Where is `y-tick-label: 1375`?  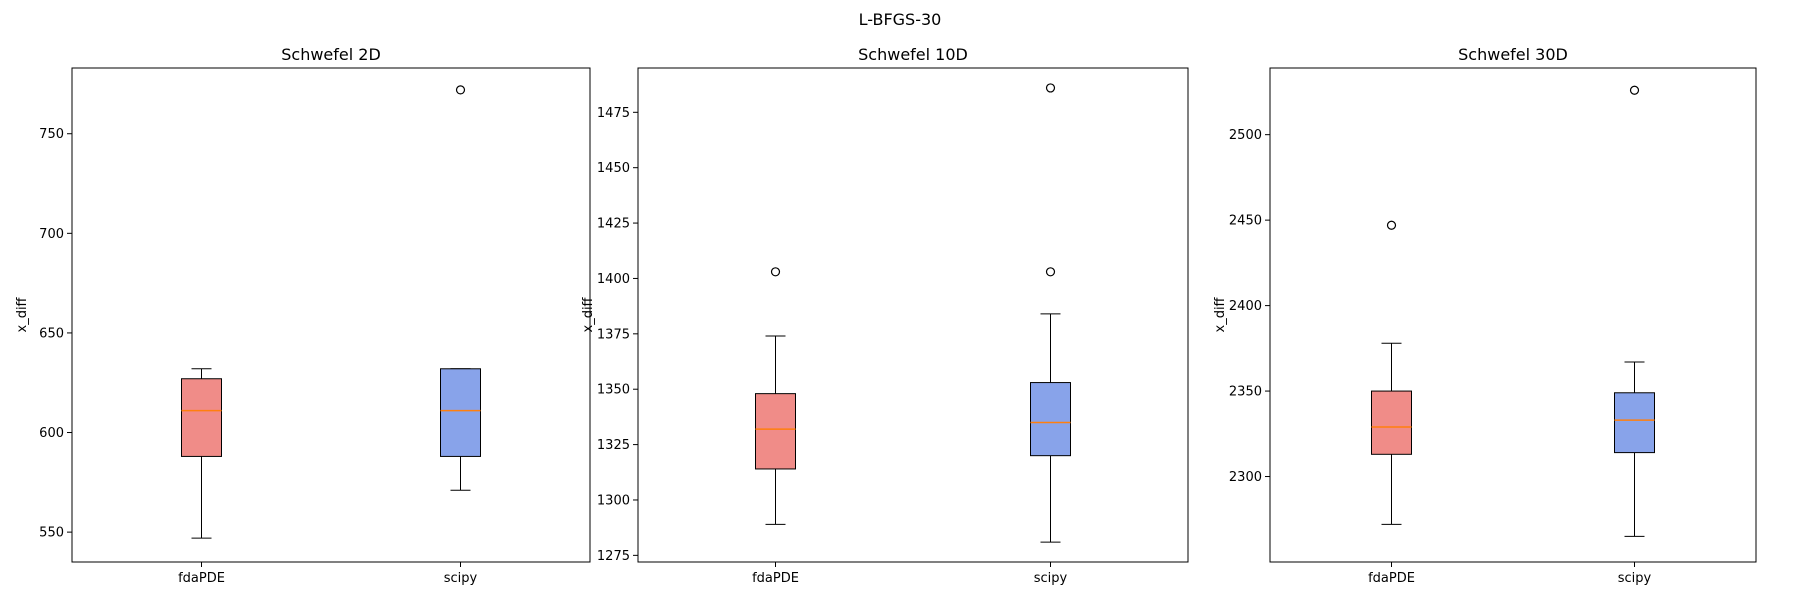 y-tick-label: 1375 is located at coordinates (613, 334).